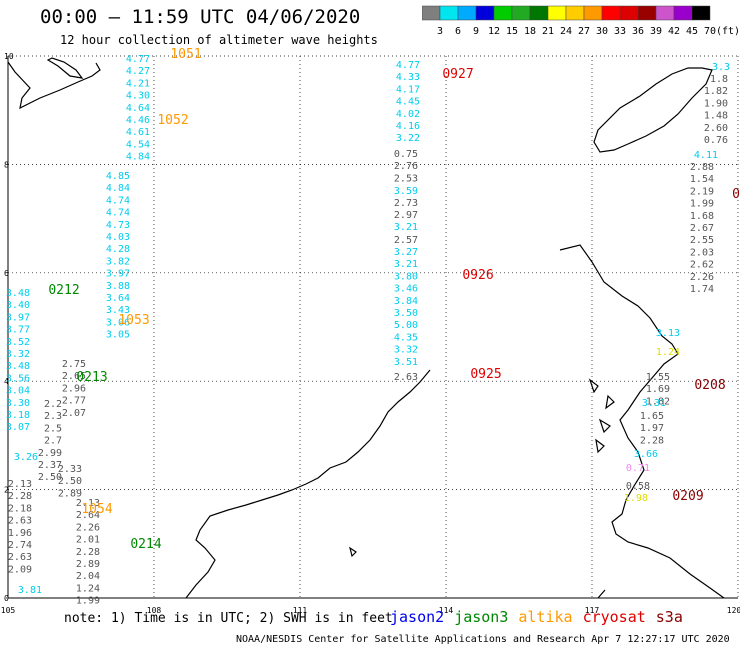  I want to click on wave-height-value: 4.73, so click(118, 225).